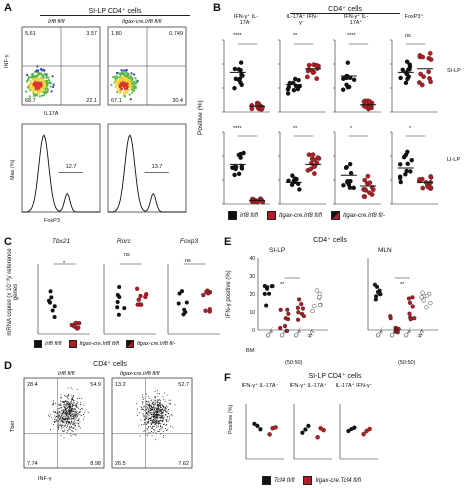 The width and height of the screenshot is (474, 488). I want to click on panel-b-bottom-3-dot-control, so click(343, 185).